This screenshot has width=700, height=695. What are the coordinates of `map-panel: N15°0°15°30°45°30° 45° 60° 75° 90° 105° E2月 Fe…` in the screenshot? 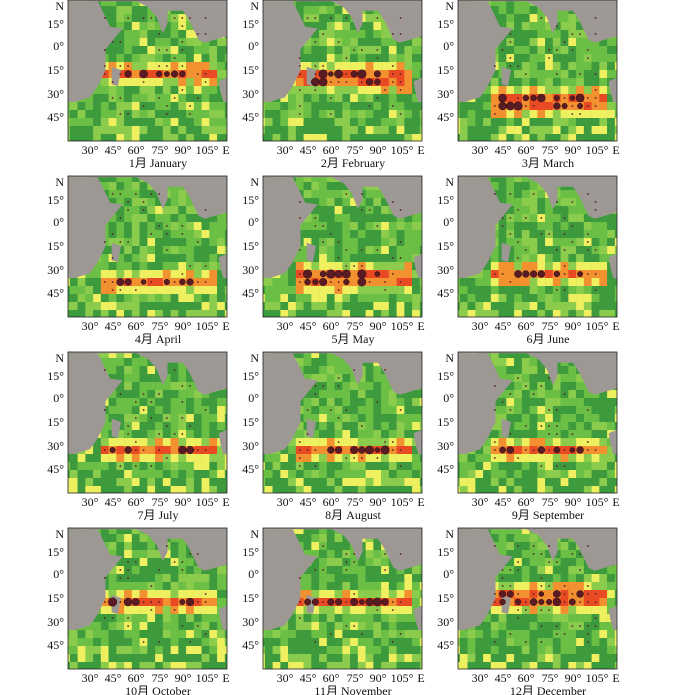 It's located at (333, 85).